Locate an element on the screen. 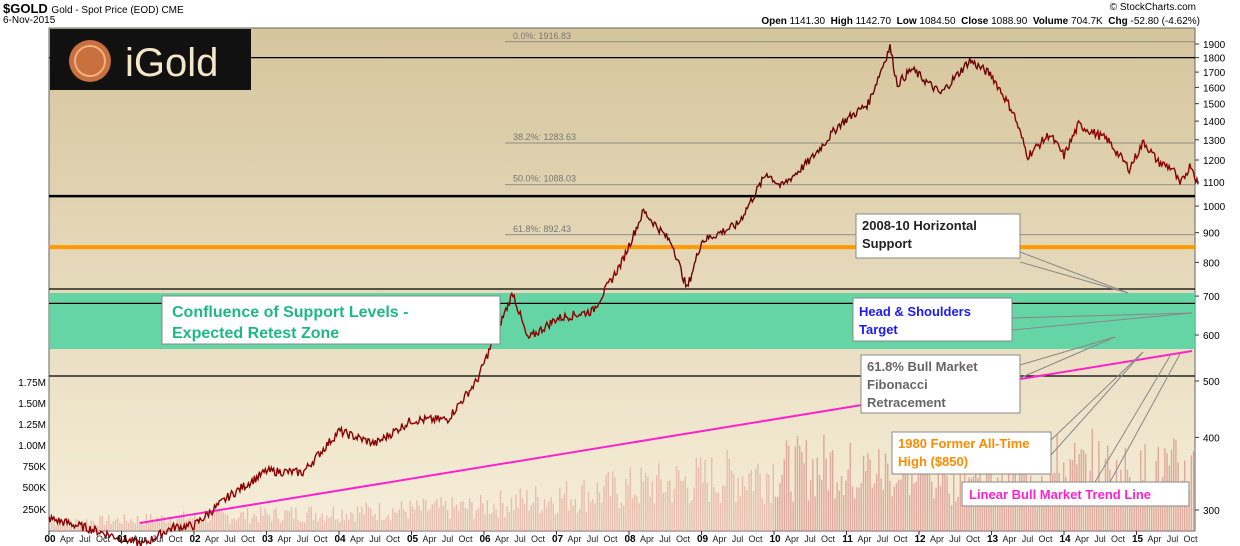 This screenshot has height=546, width=1240. volume-tick-label: 1.75M is located at coordinates (32, 383).